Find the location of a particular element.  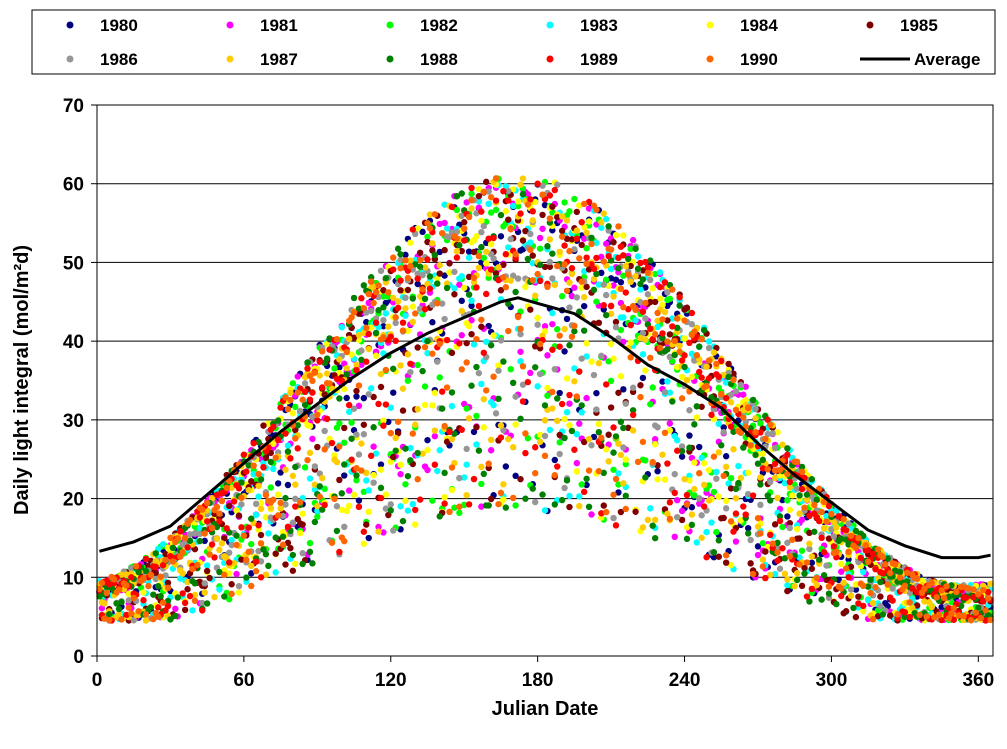

legend-swatch-1983 is located at coordinates (550, 25).